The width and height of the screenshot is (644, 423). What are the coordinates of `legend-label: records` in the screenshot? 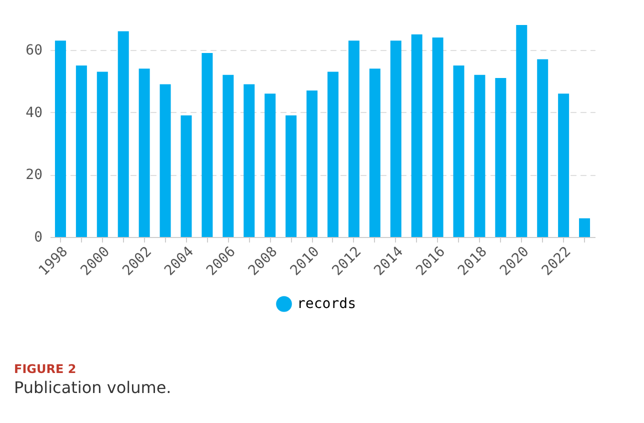 It's located at (326, 304).